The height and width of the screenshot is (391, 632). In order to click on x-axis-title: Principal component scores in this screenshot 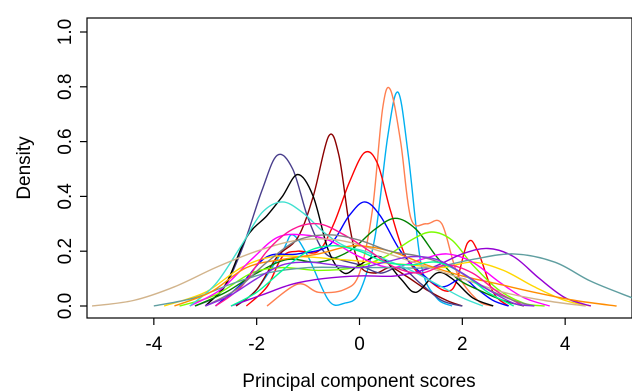, I will do `click(358, 381)`.